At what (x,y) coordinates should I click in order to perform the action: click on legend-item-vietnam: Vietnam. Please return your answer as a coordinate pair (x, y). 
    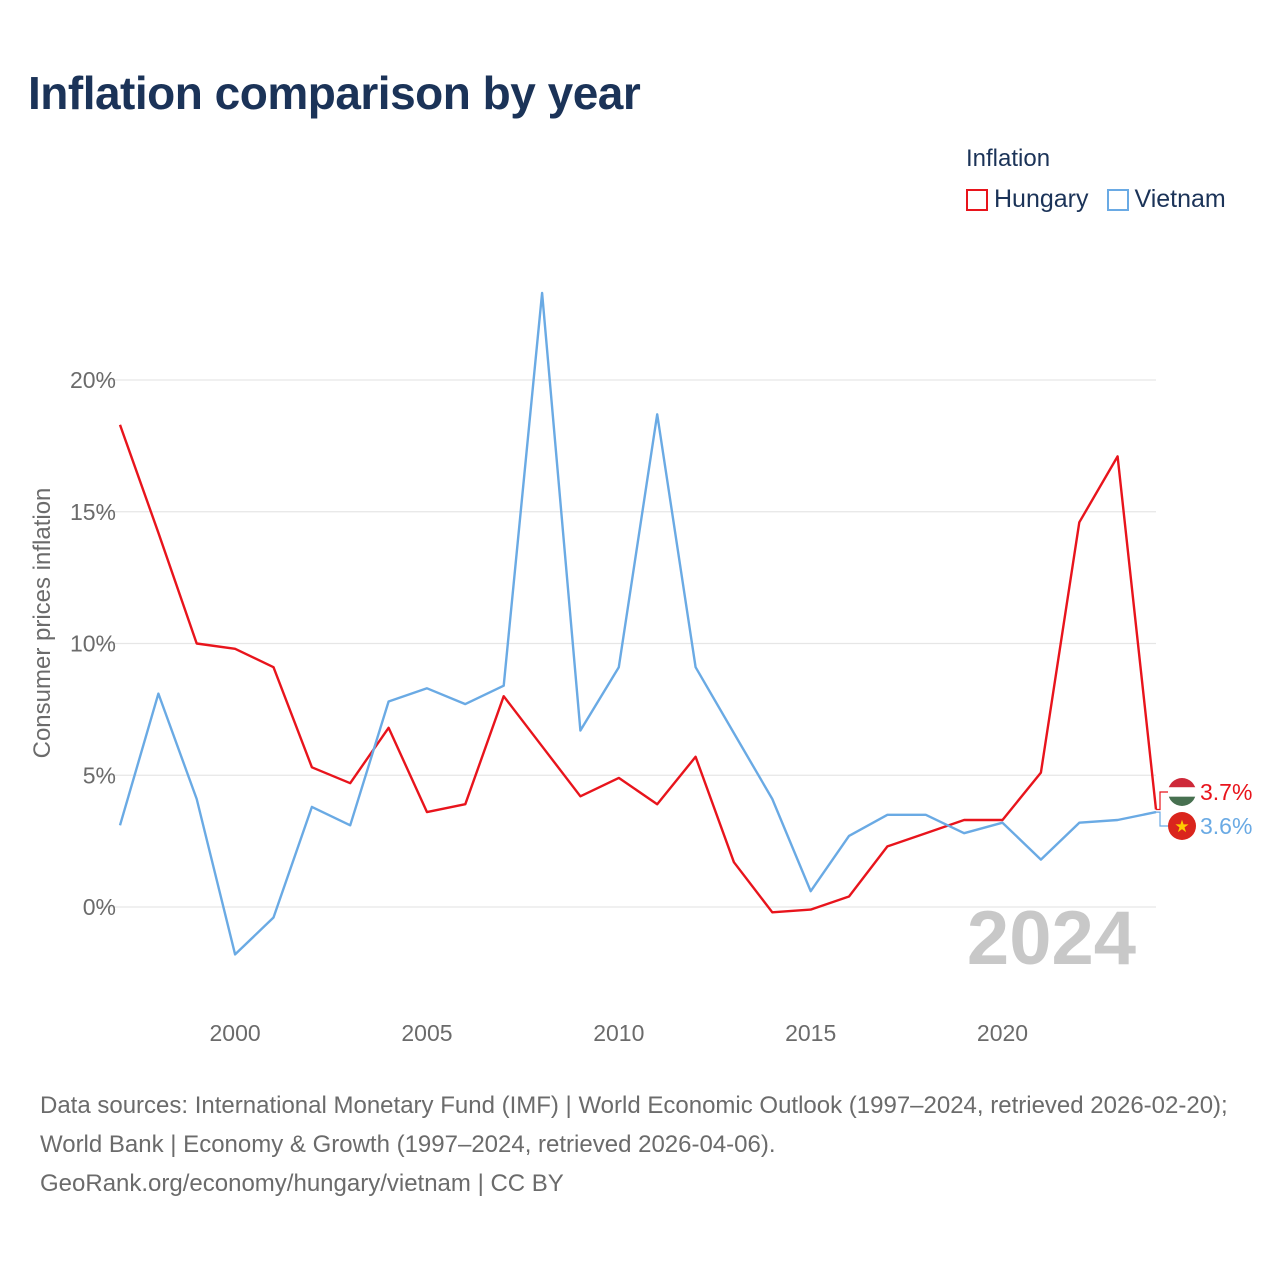
    Looking at the image, I should click on (1166, 199).